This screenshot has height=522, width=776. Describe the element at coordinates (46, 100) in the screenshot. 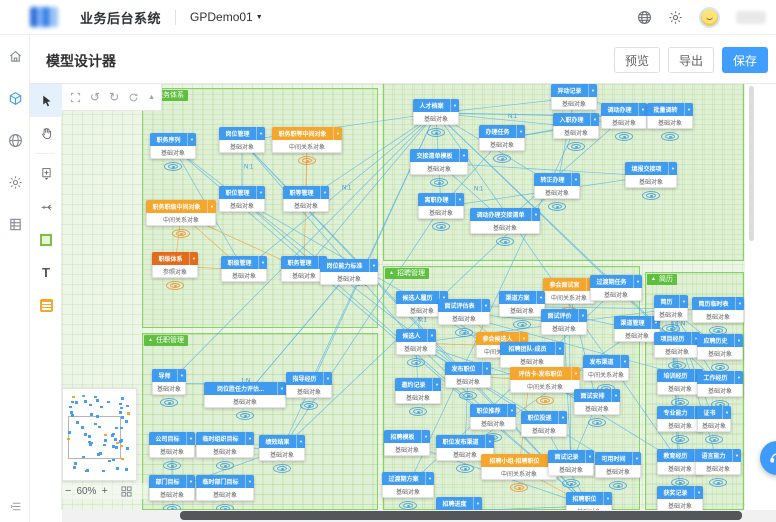

I see `select-tool` at that location.